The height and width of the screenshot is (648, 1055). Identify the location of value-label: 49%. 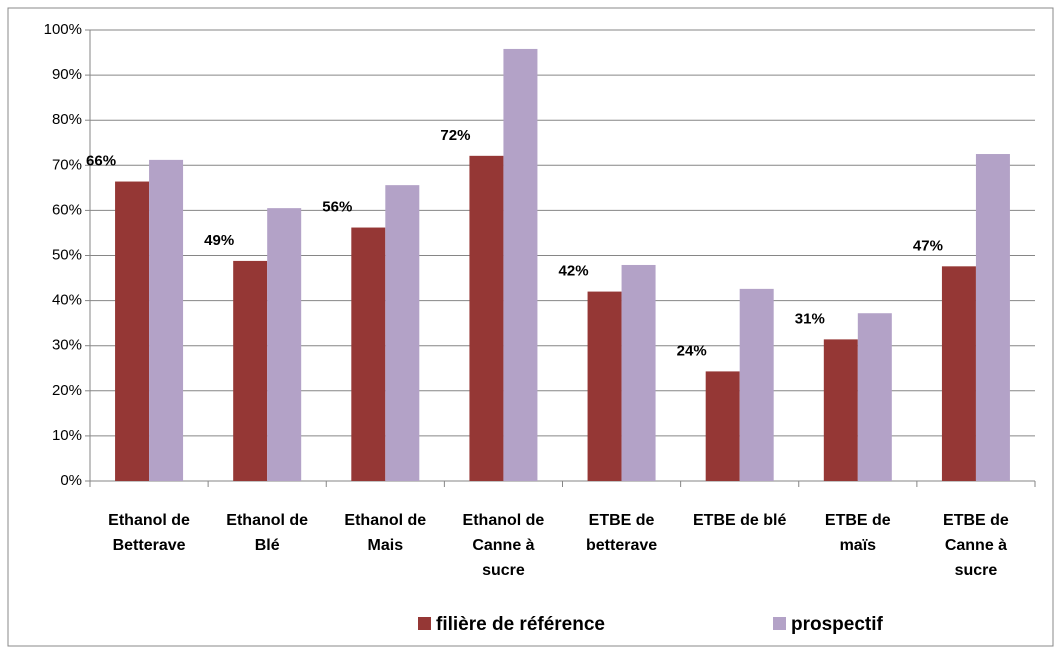
(219, 240).